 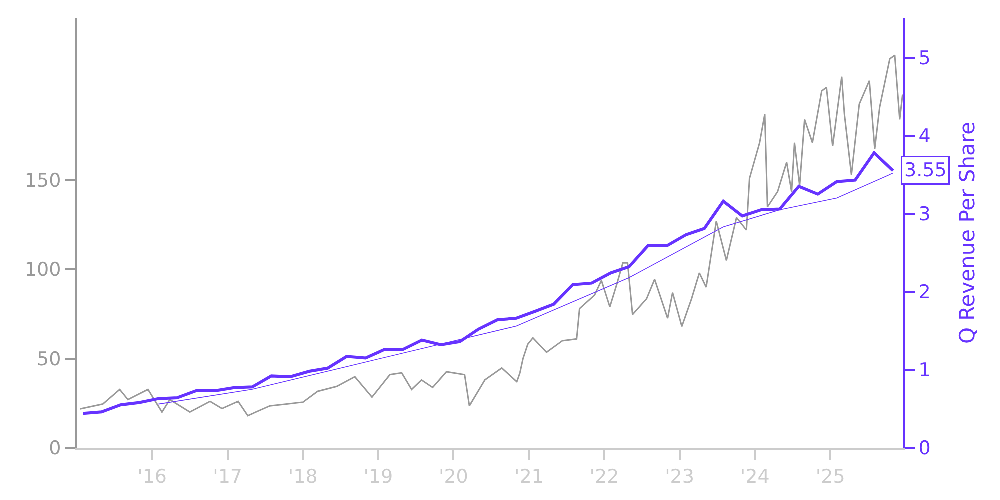 What do you see at coordinates (924, 371) in the screenshot?
I see `y2-tick-label: 1` at bounding box center [924, 371].